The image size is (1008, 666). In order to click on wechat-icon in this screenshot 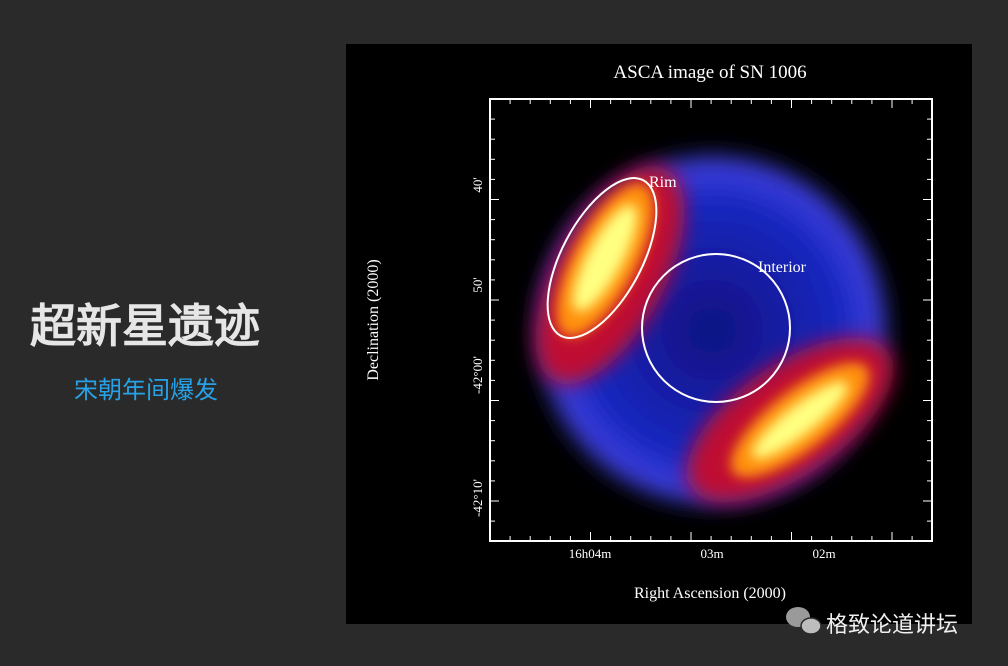, I will do `click(804, 621)`.